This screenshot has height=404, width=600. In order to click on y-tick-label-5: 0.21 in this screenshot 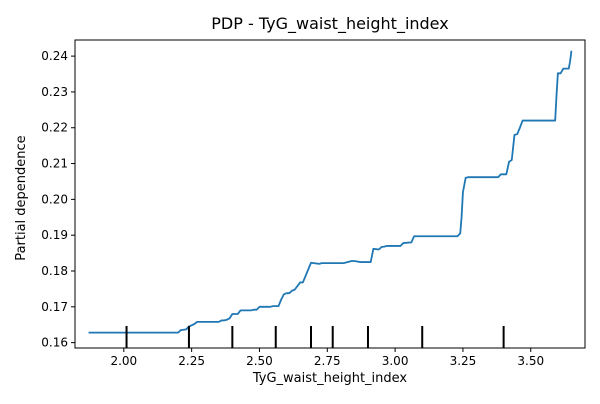, I will do `click(54, 164)`.